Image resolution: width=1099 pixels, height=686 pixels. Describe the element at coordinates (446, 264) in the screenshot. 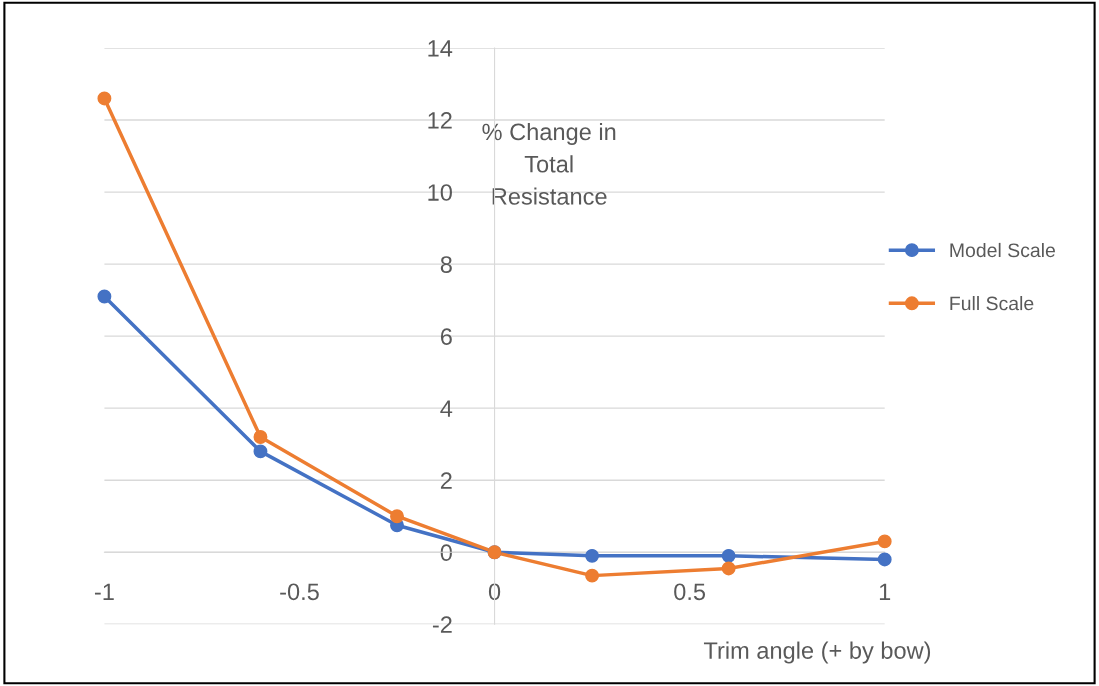

I see `y-tick-label: 8` at that location.